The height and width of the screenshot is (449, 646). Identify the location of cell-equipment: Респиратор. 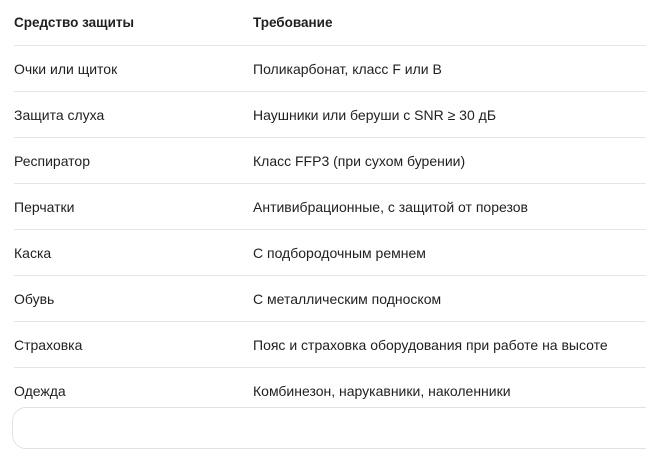
(52, 160).